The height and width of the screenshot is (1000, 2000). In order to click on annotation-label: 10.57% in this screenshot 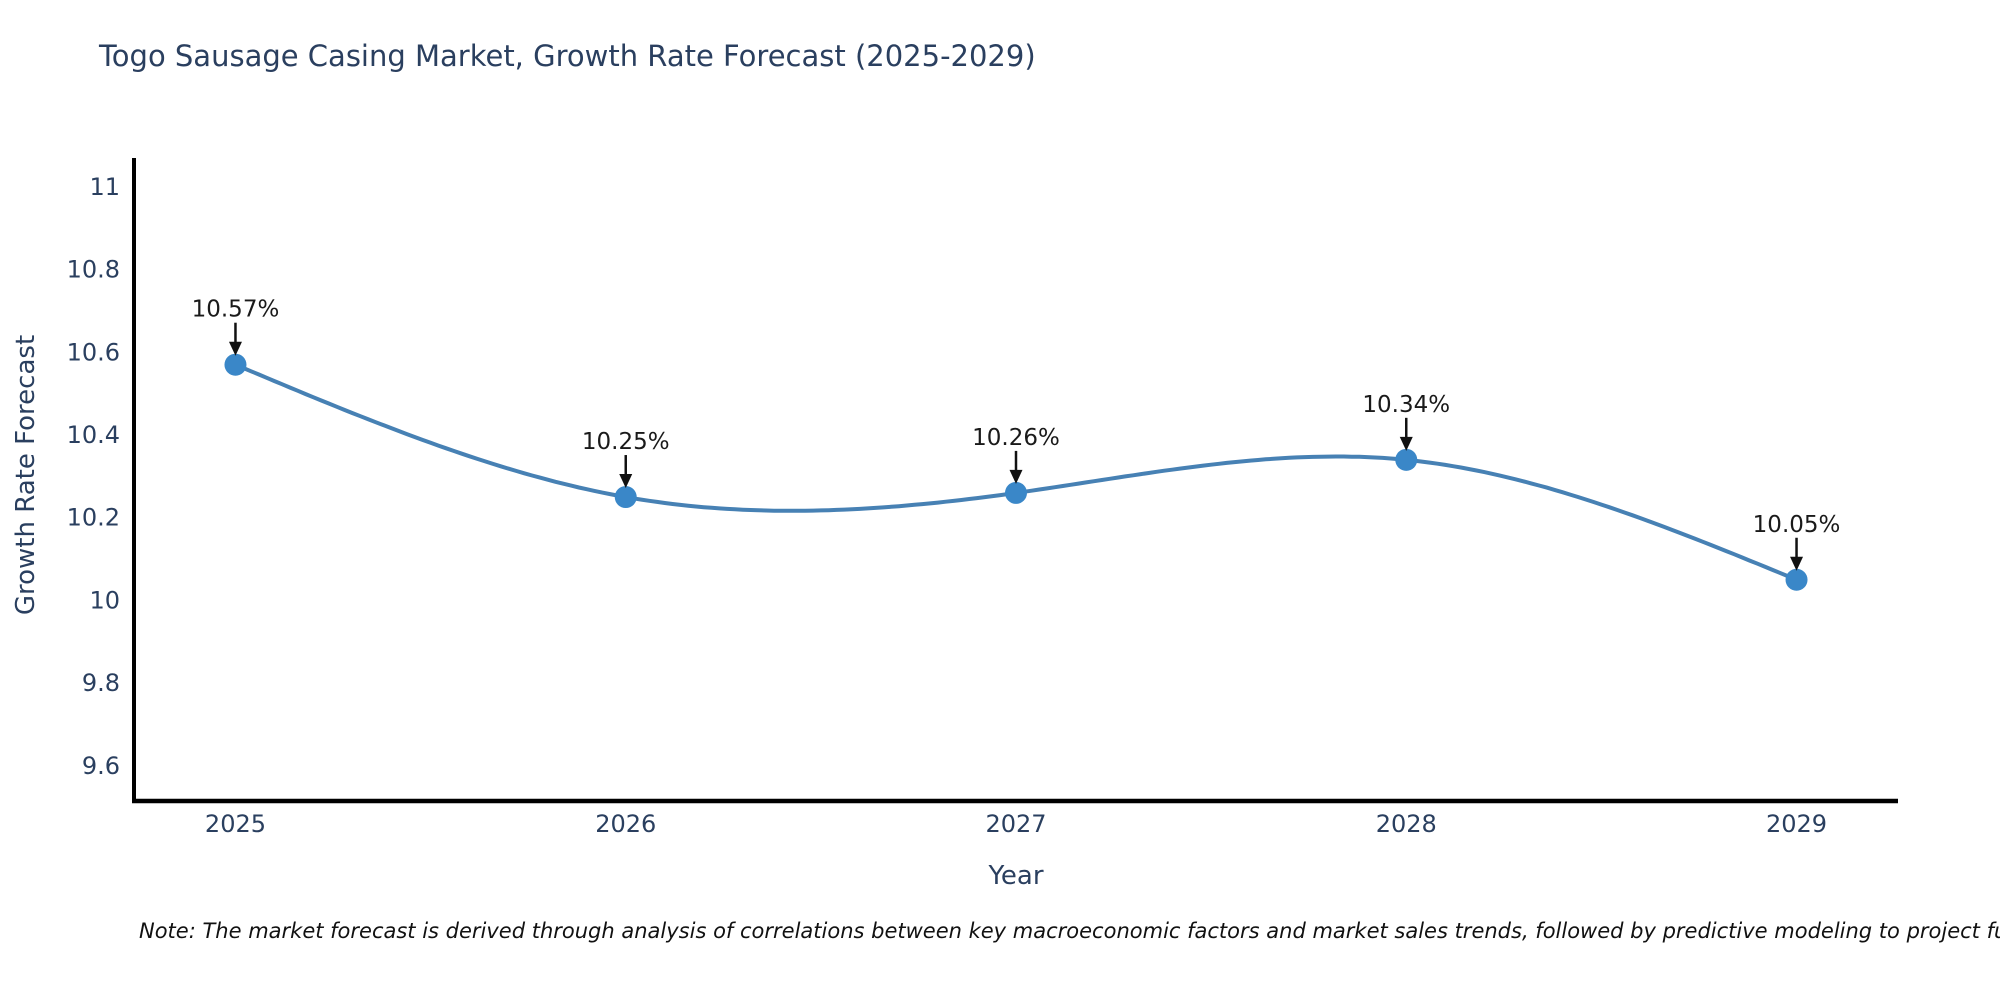, I will do `click(236, 310)`.